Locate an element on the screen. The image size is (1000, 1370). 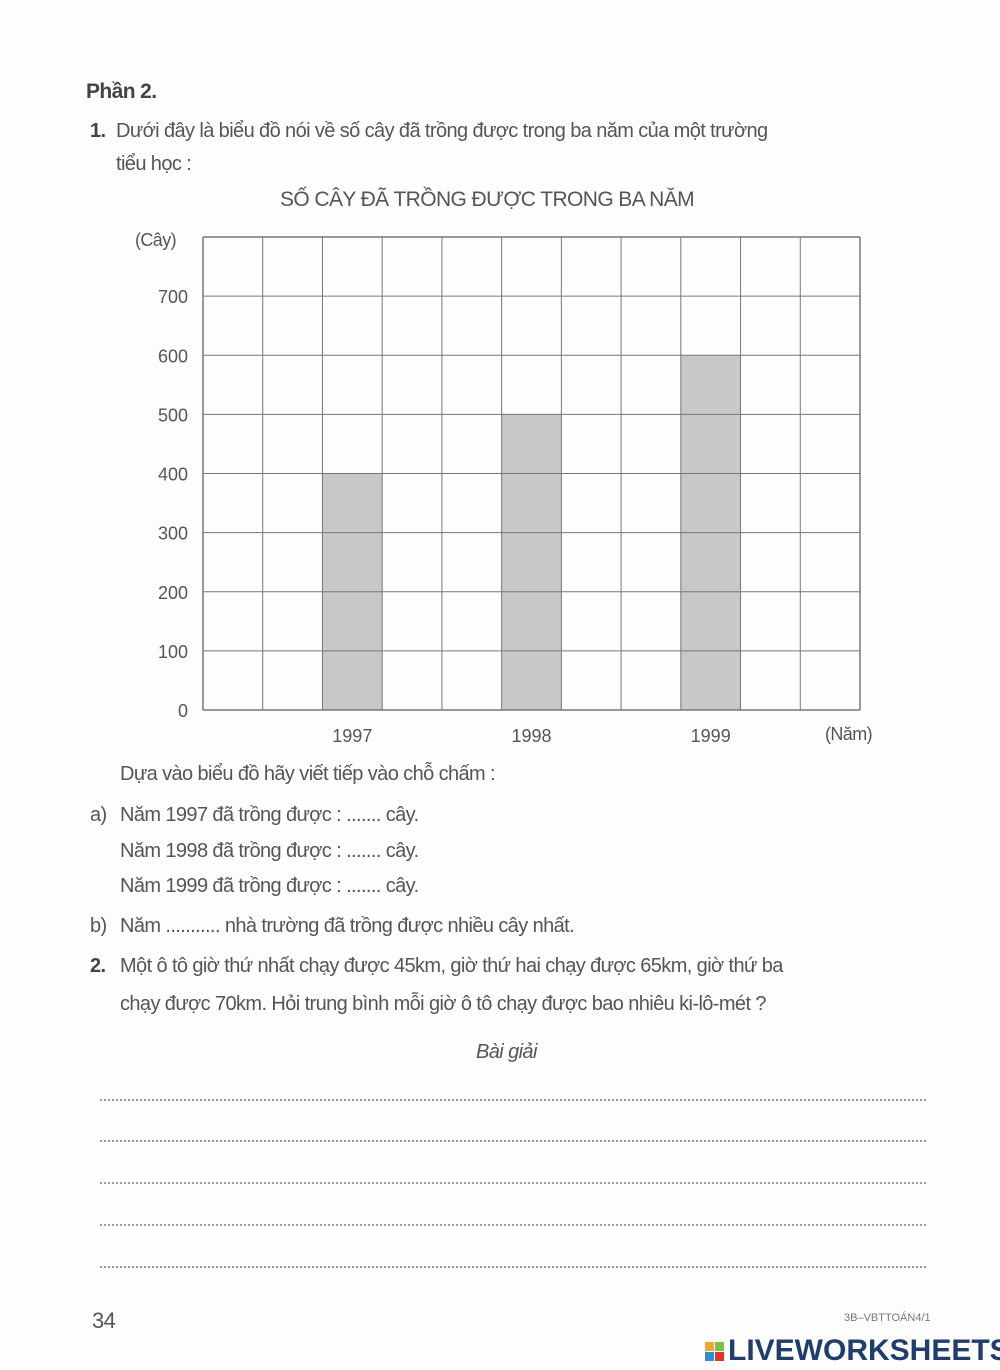
y-tick-label: 400 is located at coordinates (173, 475).